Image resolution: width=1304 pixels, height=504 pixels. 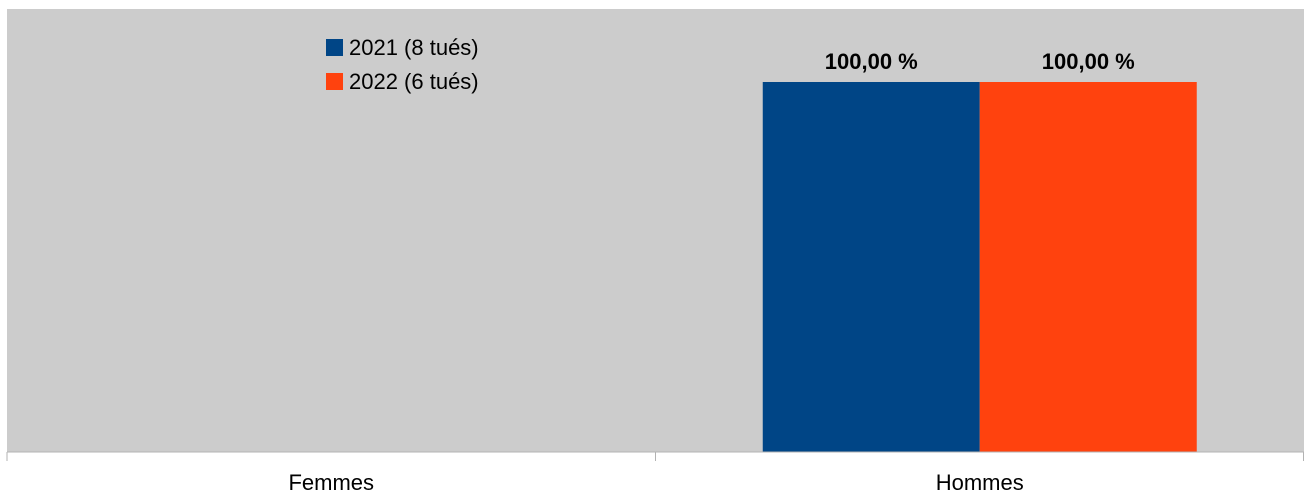 What do you see at coordinates (980, 482) in the screenshot?
I see `x-tick-label-hommes: Hommes` at bounding box center [980, 482].